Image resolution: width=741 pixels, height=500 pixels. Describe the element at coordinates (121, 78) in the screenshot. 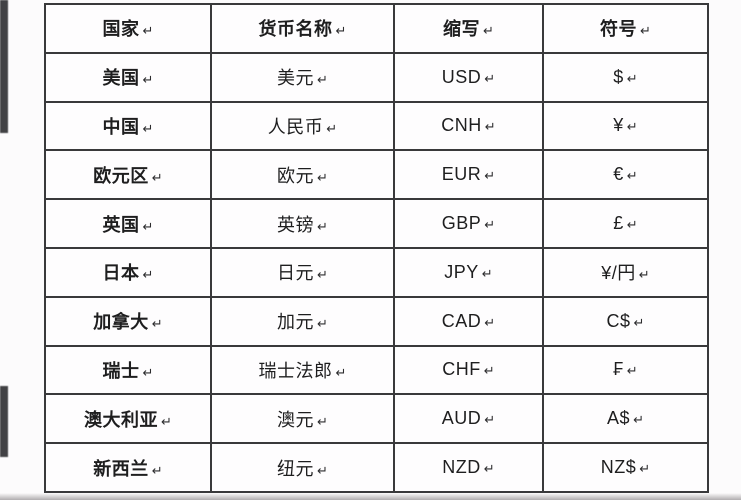

I see `cell-text: 美国` at that location.